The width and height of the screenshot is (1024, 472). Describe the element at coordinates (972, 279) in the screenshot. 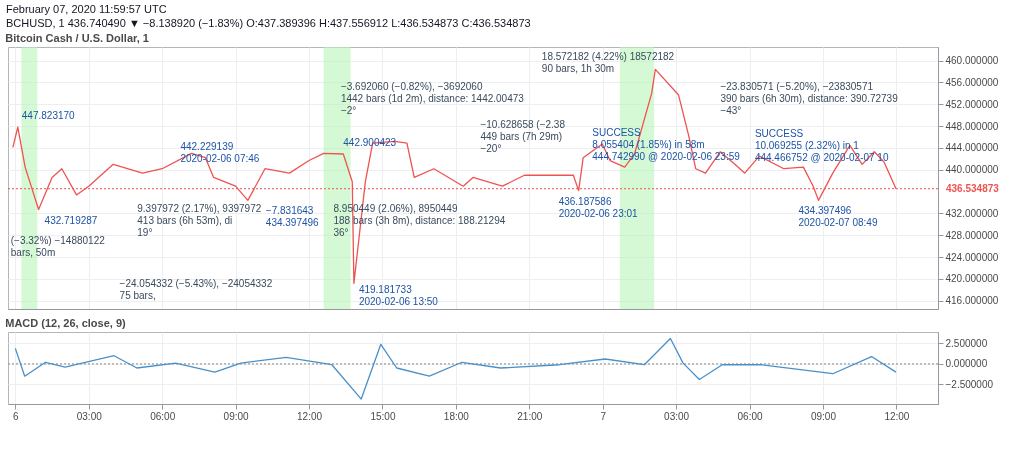

I see `y-tick-label: 420.000000` at that location.